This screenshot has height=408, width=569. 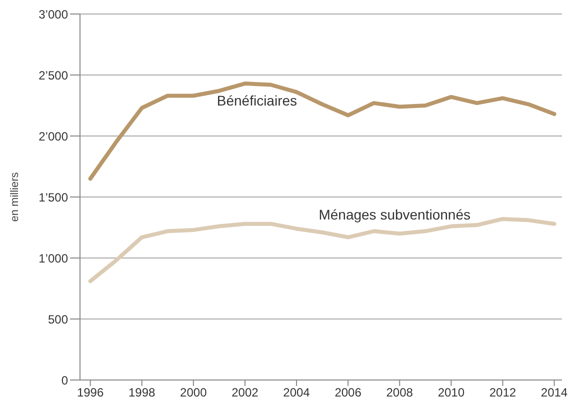 I want to click on x-tick-label: 1996, so click(x=90, y=393).